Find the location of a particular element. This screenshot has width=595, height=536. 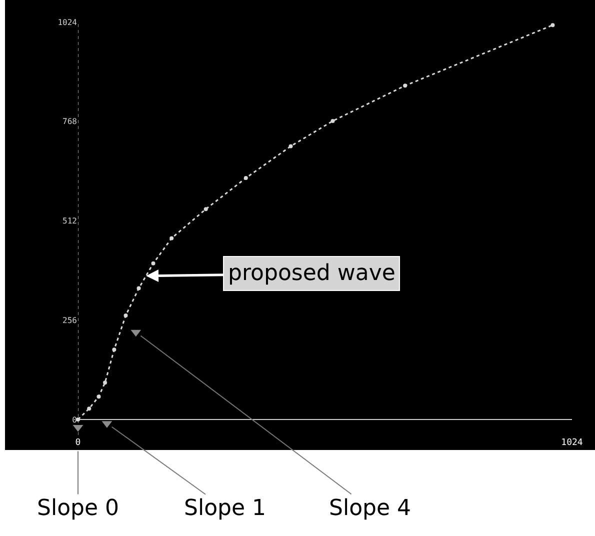

annotation: Slope 1 is located at coordinates (225, 508).